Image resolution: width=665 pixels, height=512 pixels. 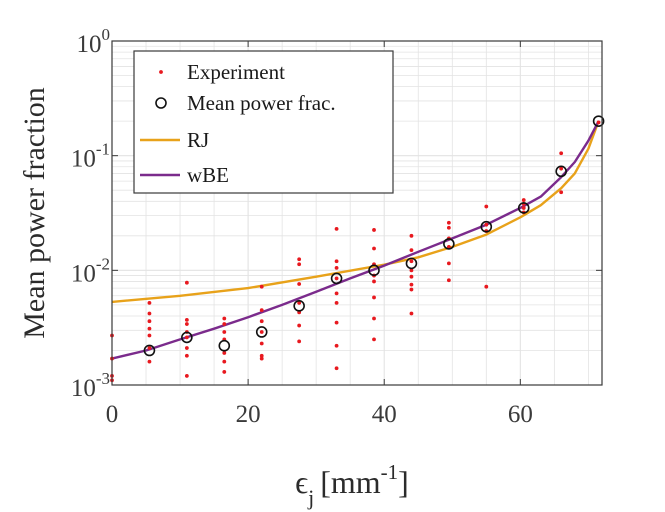 I want to click on legend-experiment-label: Experiment, so click(x=236, y=72).